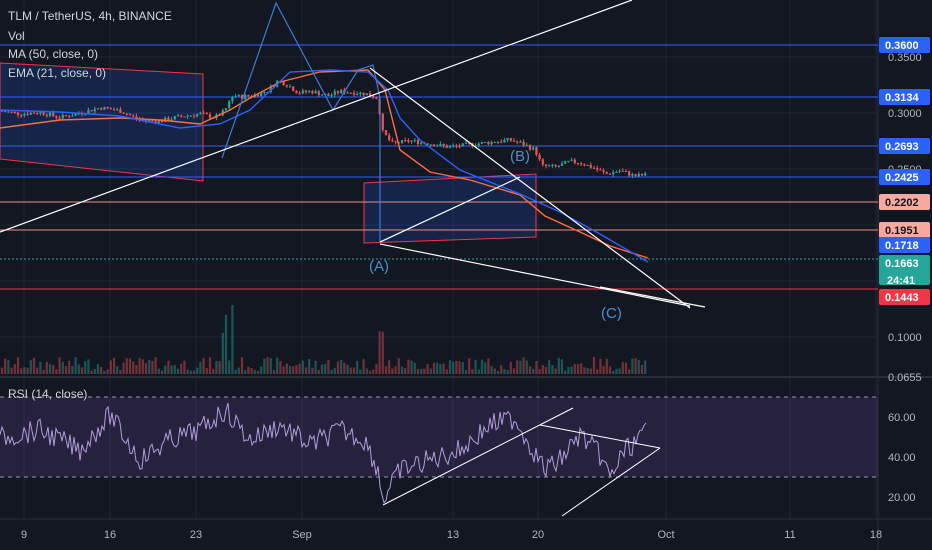 This screenshot has height=550, width=932. I want to click on price-tag-label: 0.3134, so click(902, 98).